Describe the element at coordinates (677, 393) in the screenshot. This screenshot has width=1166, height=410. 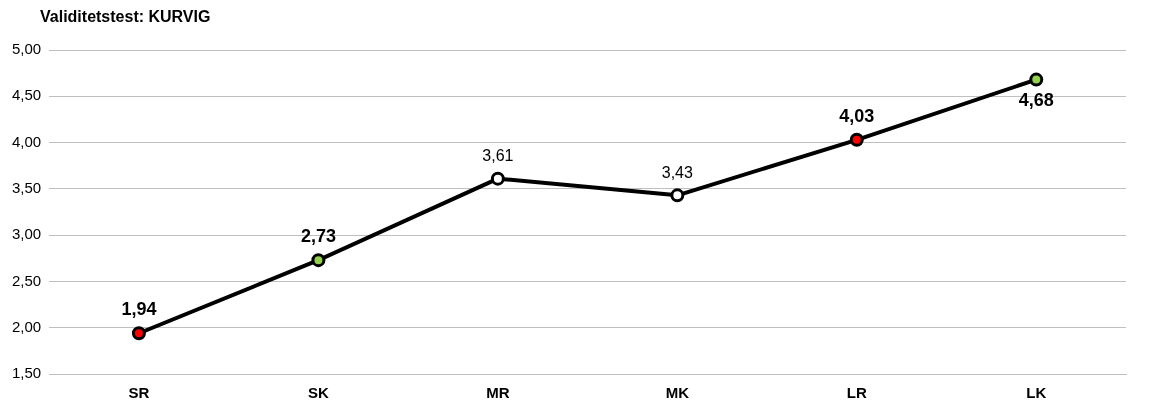
I see `x-tick-label: MK` at that location.